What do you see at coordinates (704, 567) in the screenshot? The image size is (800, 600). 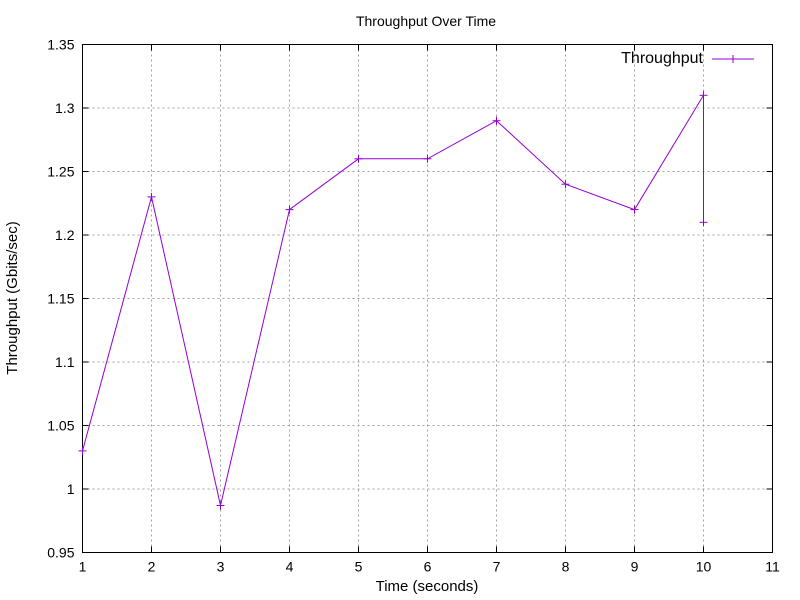 I see `x-tick-label: 10` at bounding box center [704, 567].